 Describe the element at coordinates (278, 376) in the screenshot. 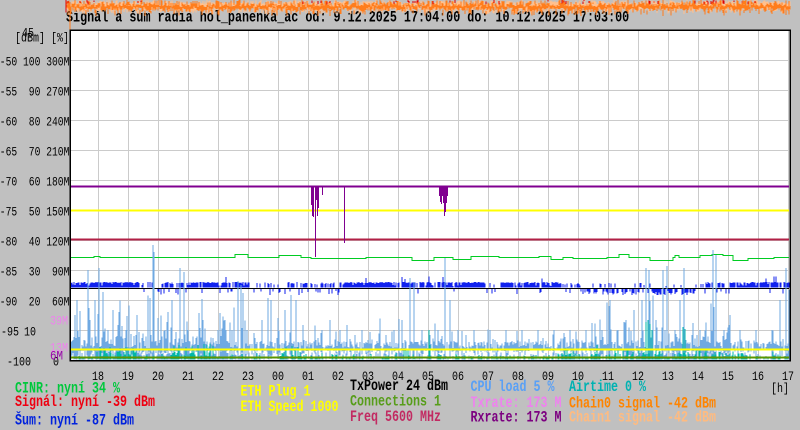

I see `svg-text: 00` at that location.